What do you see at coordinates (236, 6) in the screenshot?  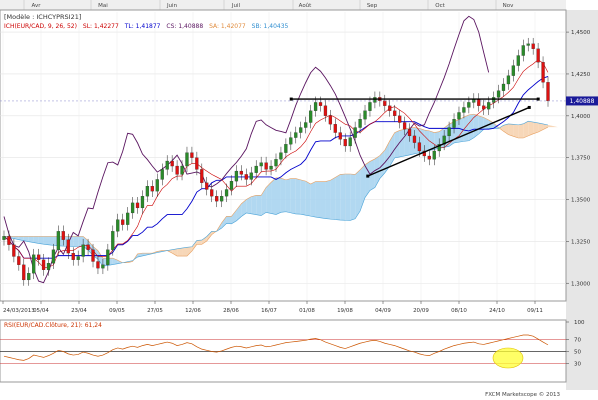 I see `month-label: Juil` at bounding box center [236, 6].